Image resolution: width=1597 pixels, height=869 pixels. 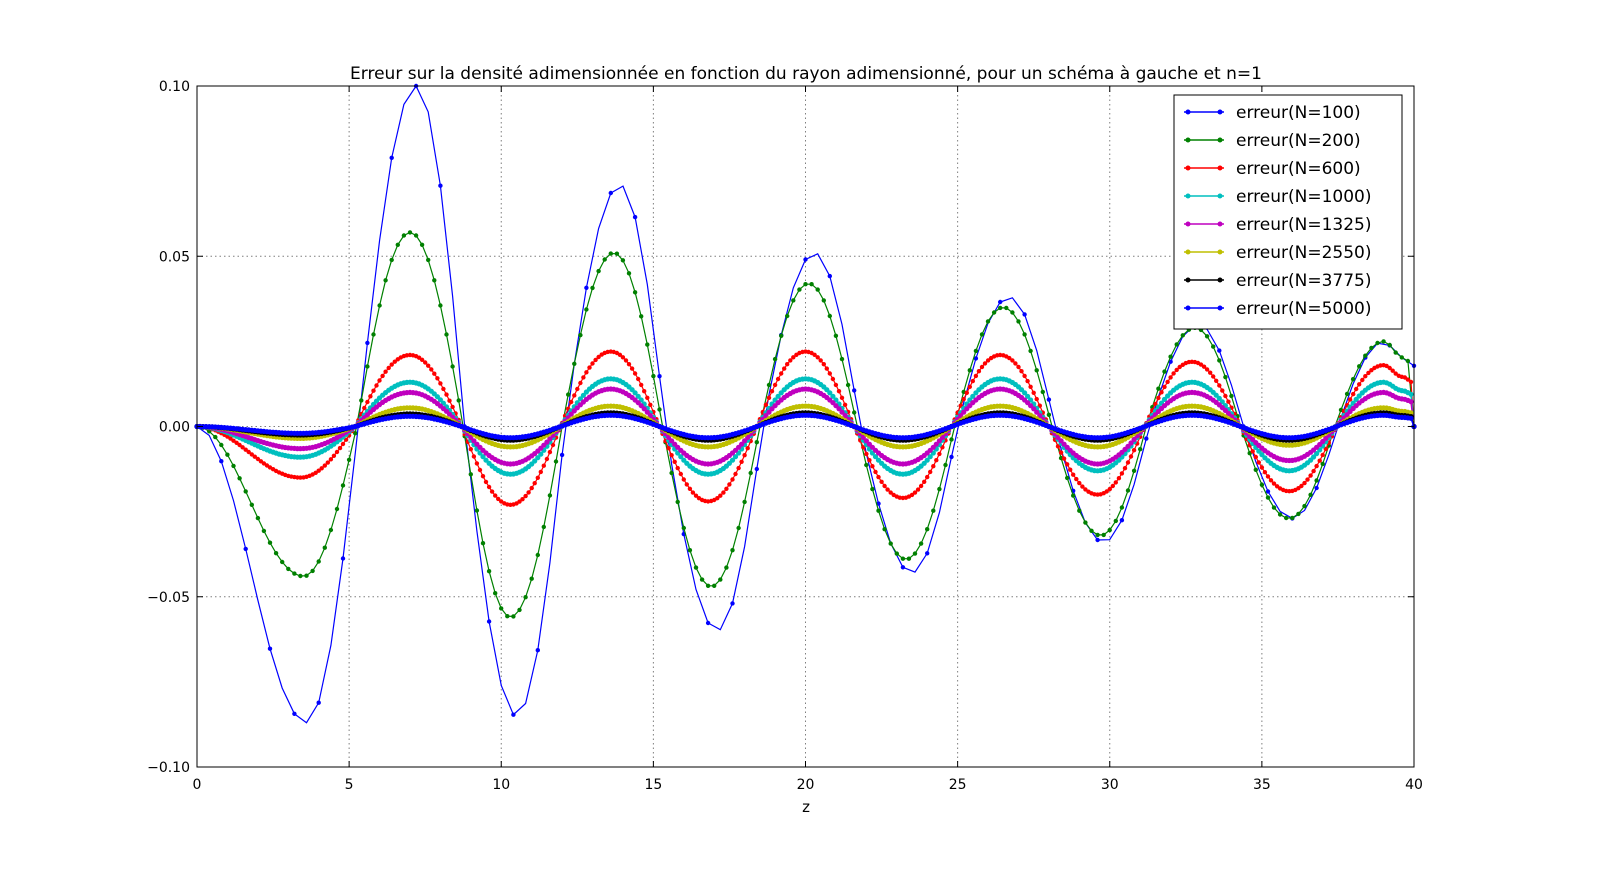 I want to click on x-tick-label: 40, so click(x=1414, y=785).